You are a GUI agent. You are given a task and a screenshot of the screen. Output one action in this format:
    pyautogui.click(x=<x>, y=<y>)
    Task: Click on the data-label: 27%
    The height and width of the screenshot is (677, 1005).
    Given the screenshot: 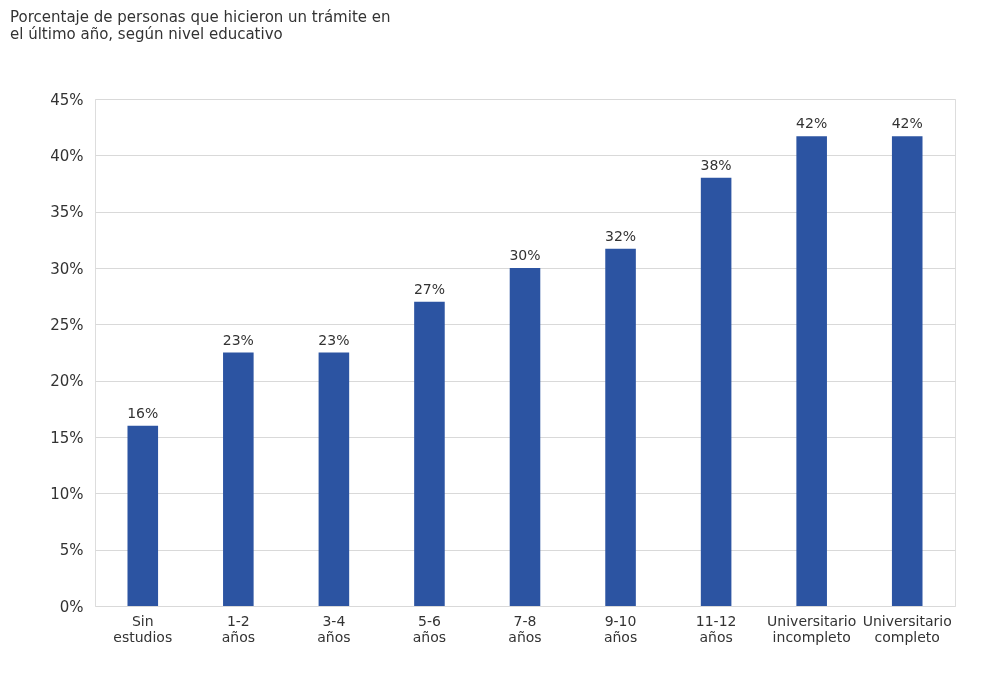 What is the action you would take?
    pyautogui.click(x=429, y=288)
    